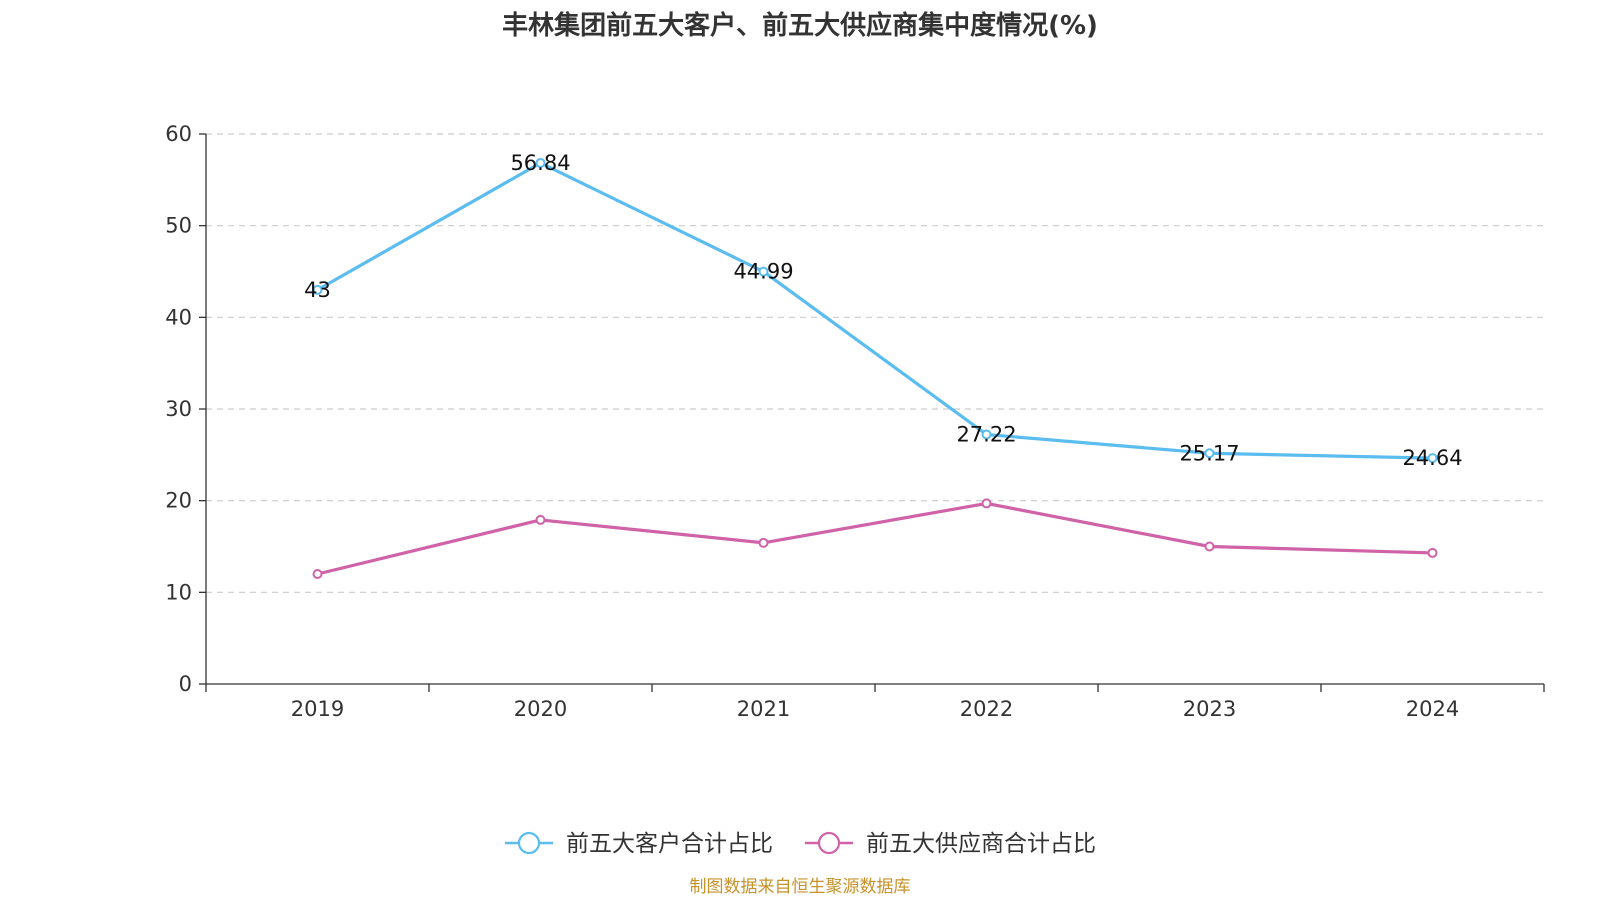 The image size is (1600, 900). Describe the element at coordinates (800, 25) in the screenshot. I see `chart-title: 丰林集团前五大客户、前五大供应商集中度情况(%)` at that location.